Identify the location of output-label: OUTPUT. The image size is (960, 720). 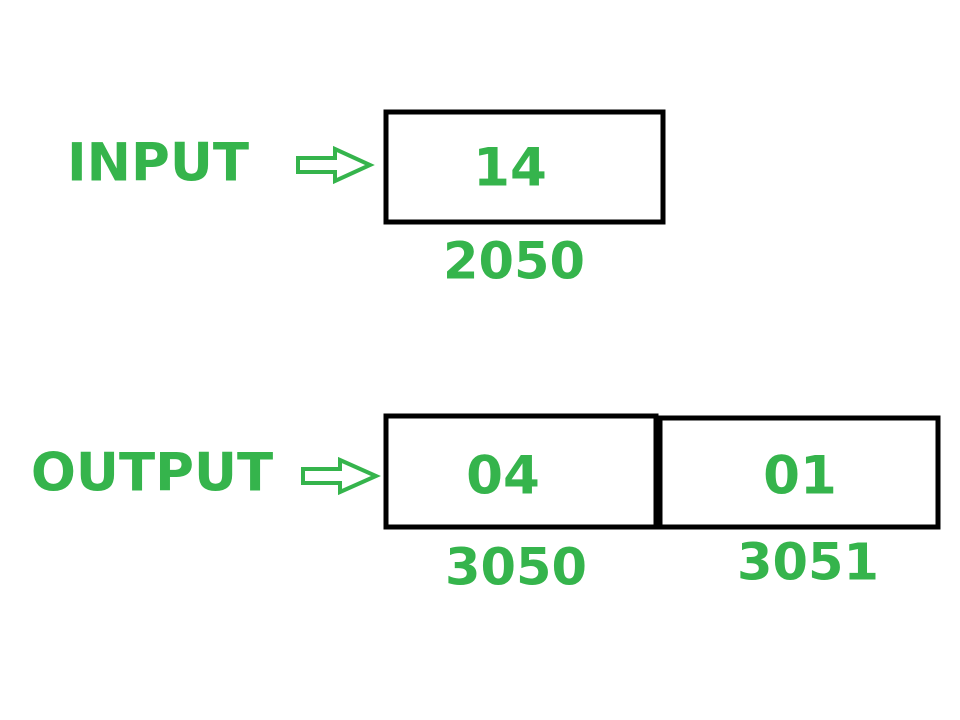
(152, 473).